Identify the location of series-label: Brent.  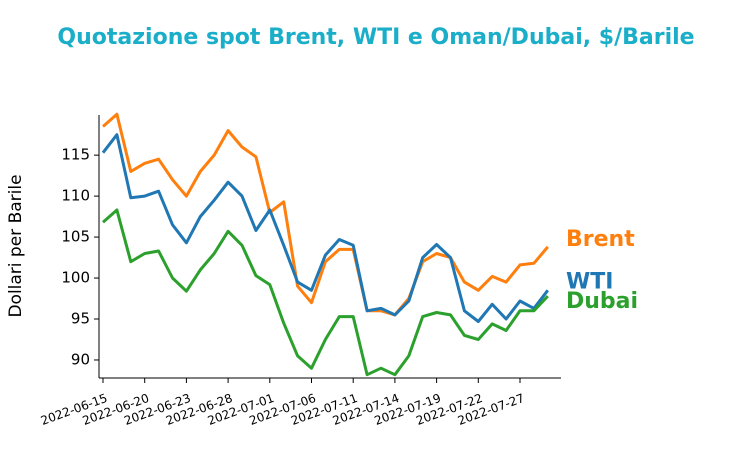
(600, 239).